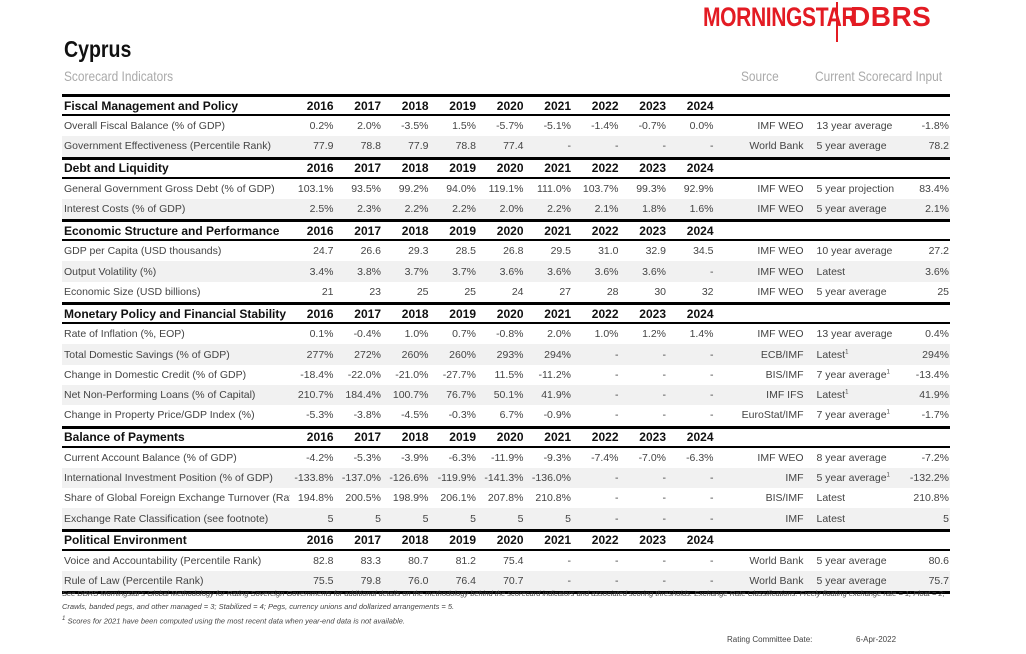 The height and width of the screenshot is (654, 1026). Describe the element at coordinates (159, 415) in the screenshot. I see `indicator-label: Change in Property Price/GDP Index (%)` at that location.